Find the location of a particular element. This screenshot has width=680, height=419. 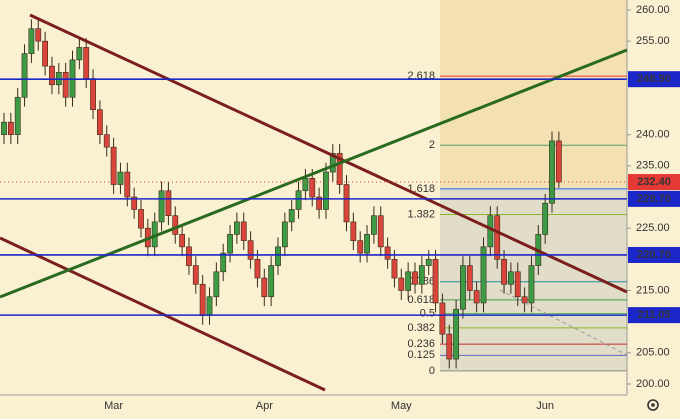

level-label: 211.05 is located at coordinates (653, 315).